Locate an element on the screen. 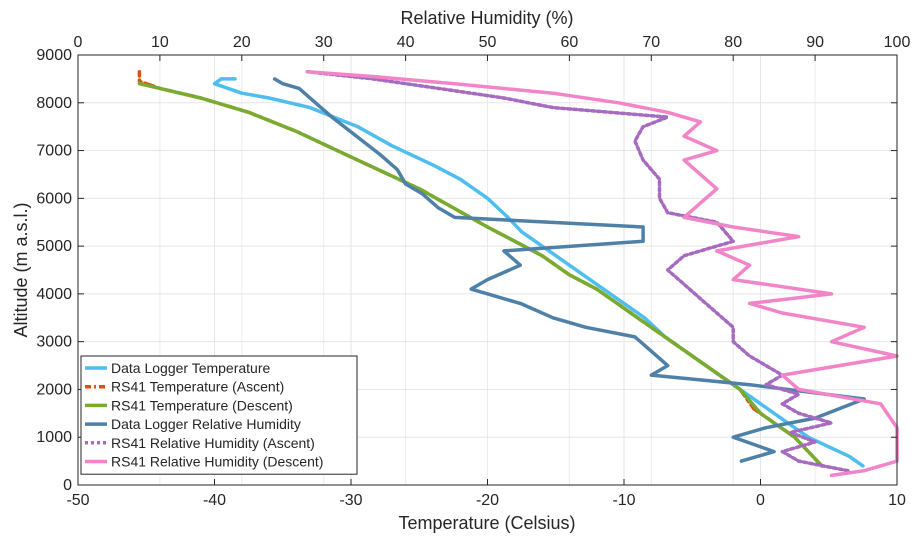 The height and width of the screenshot is (543, 915). legend-box is located at coordinates (219, 415).